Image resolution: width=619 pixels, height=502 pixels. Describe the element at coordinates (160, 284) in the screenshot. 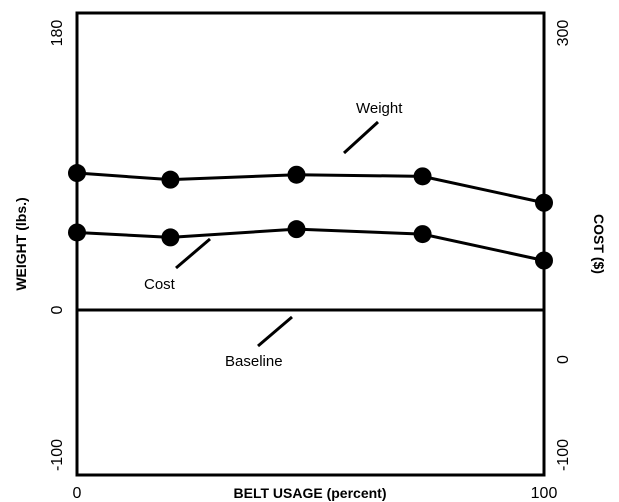

I see `annotation-cost: Cost` at that location.